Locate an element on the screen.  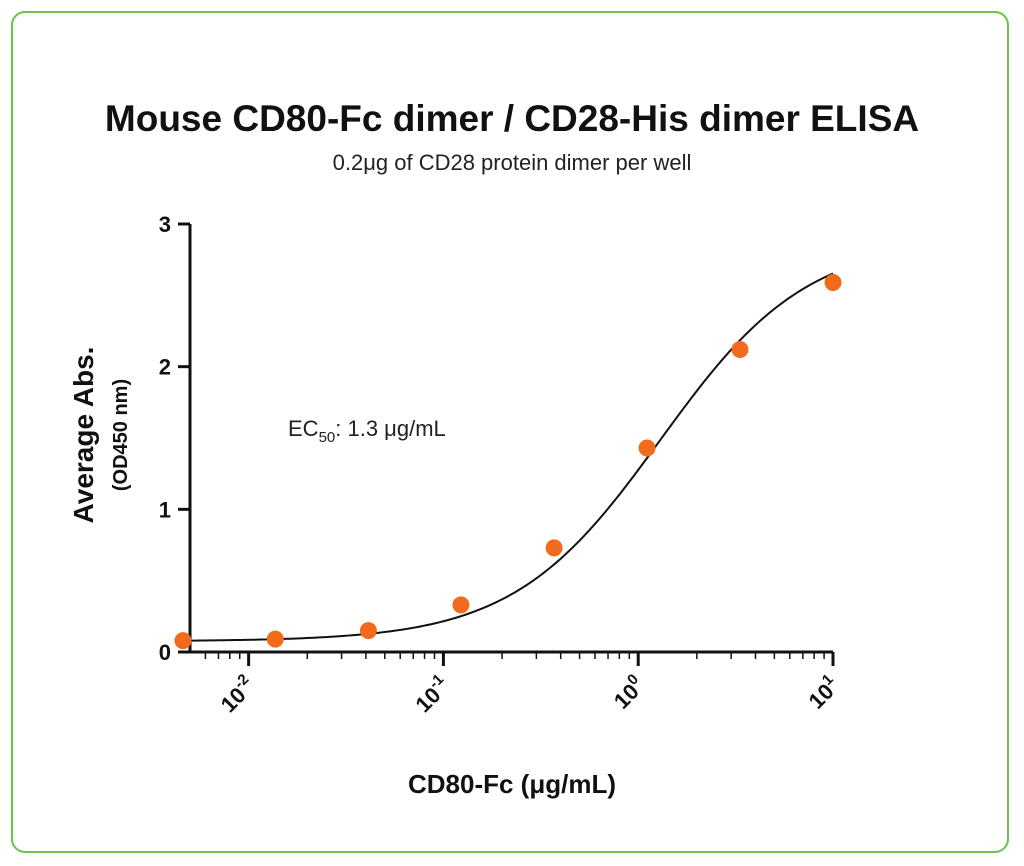
x-tick-label: 101 is located at coordinates (823, 692).